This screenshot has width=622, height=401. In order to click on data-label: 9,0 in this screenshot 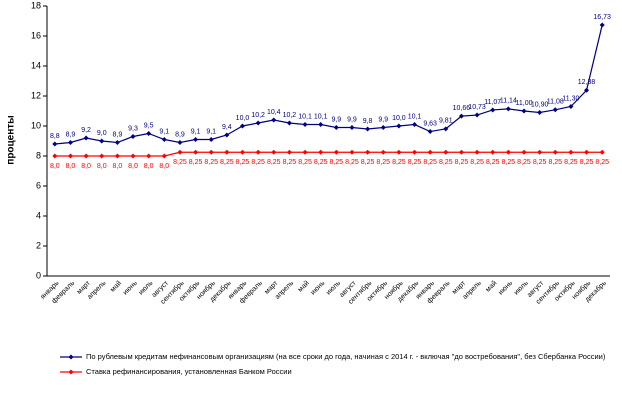, I will do `click(102, 133)`.